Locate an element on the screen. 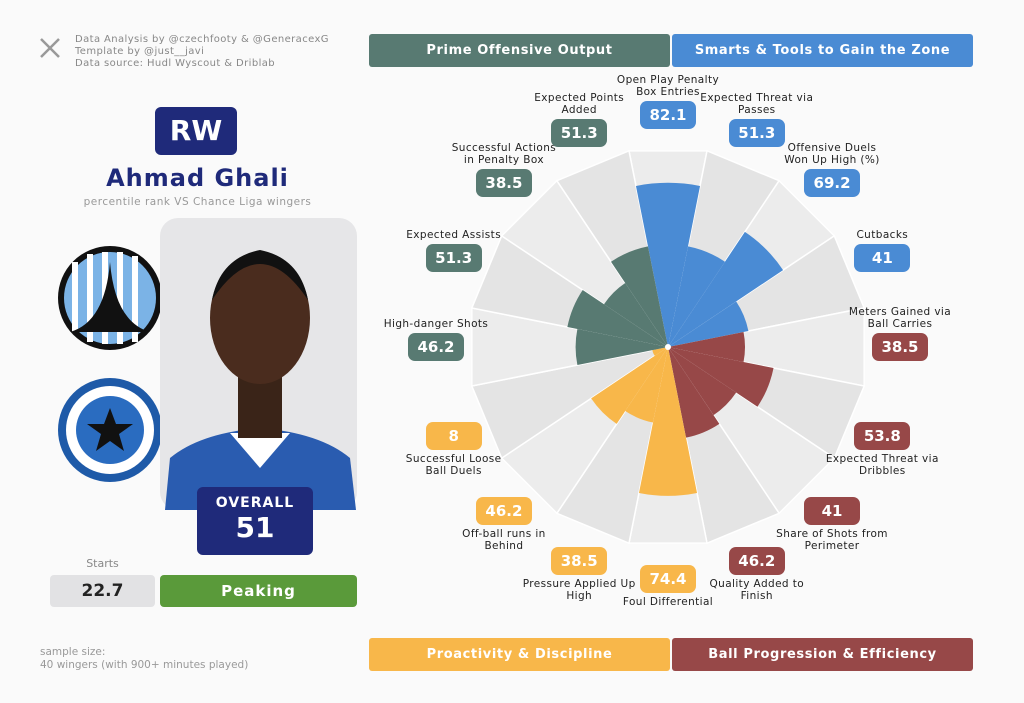  category-label: Offensive Duels Won Up High (%) is located at coordinates (832, 153).